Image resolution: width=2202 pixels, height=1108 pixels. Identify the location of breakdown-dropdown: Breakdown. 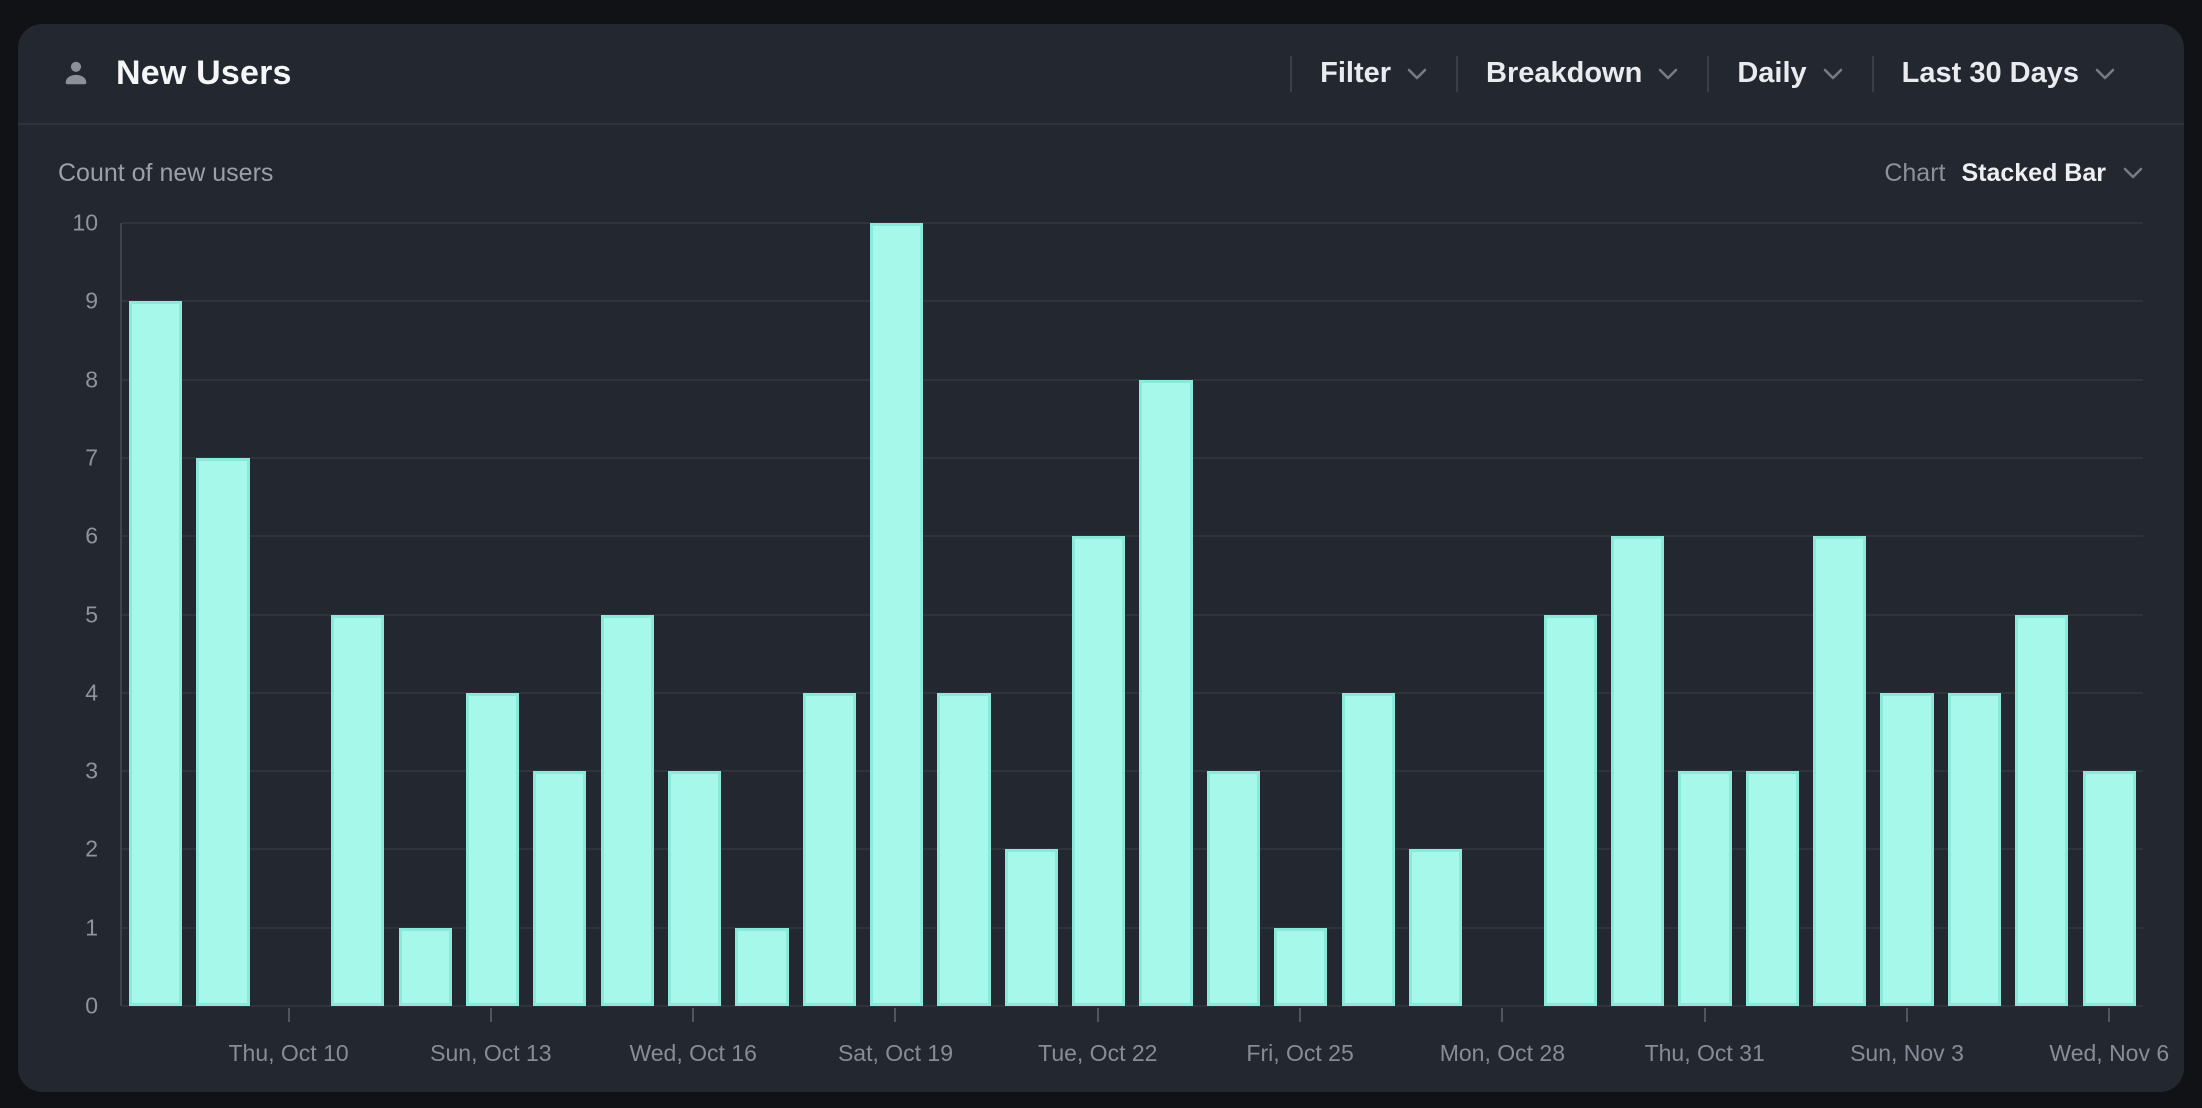
(1582, 73).